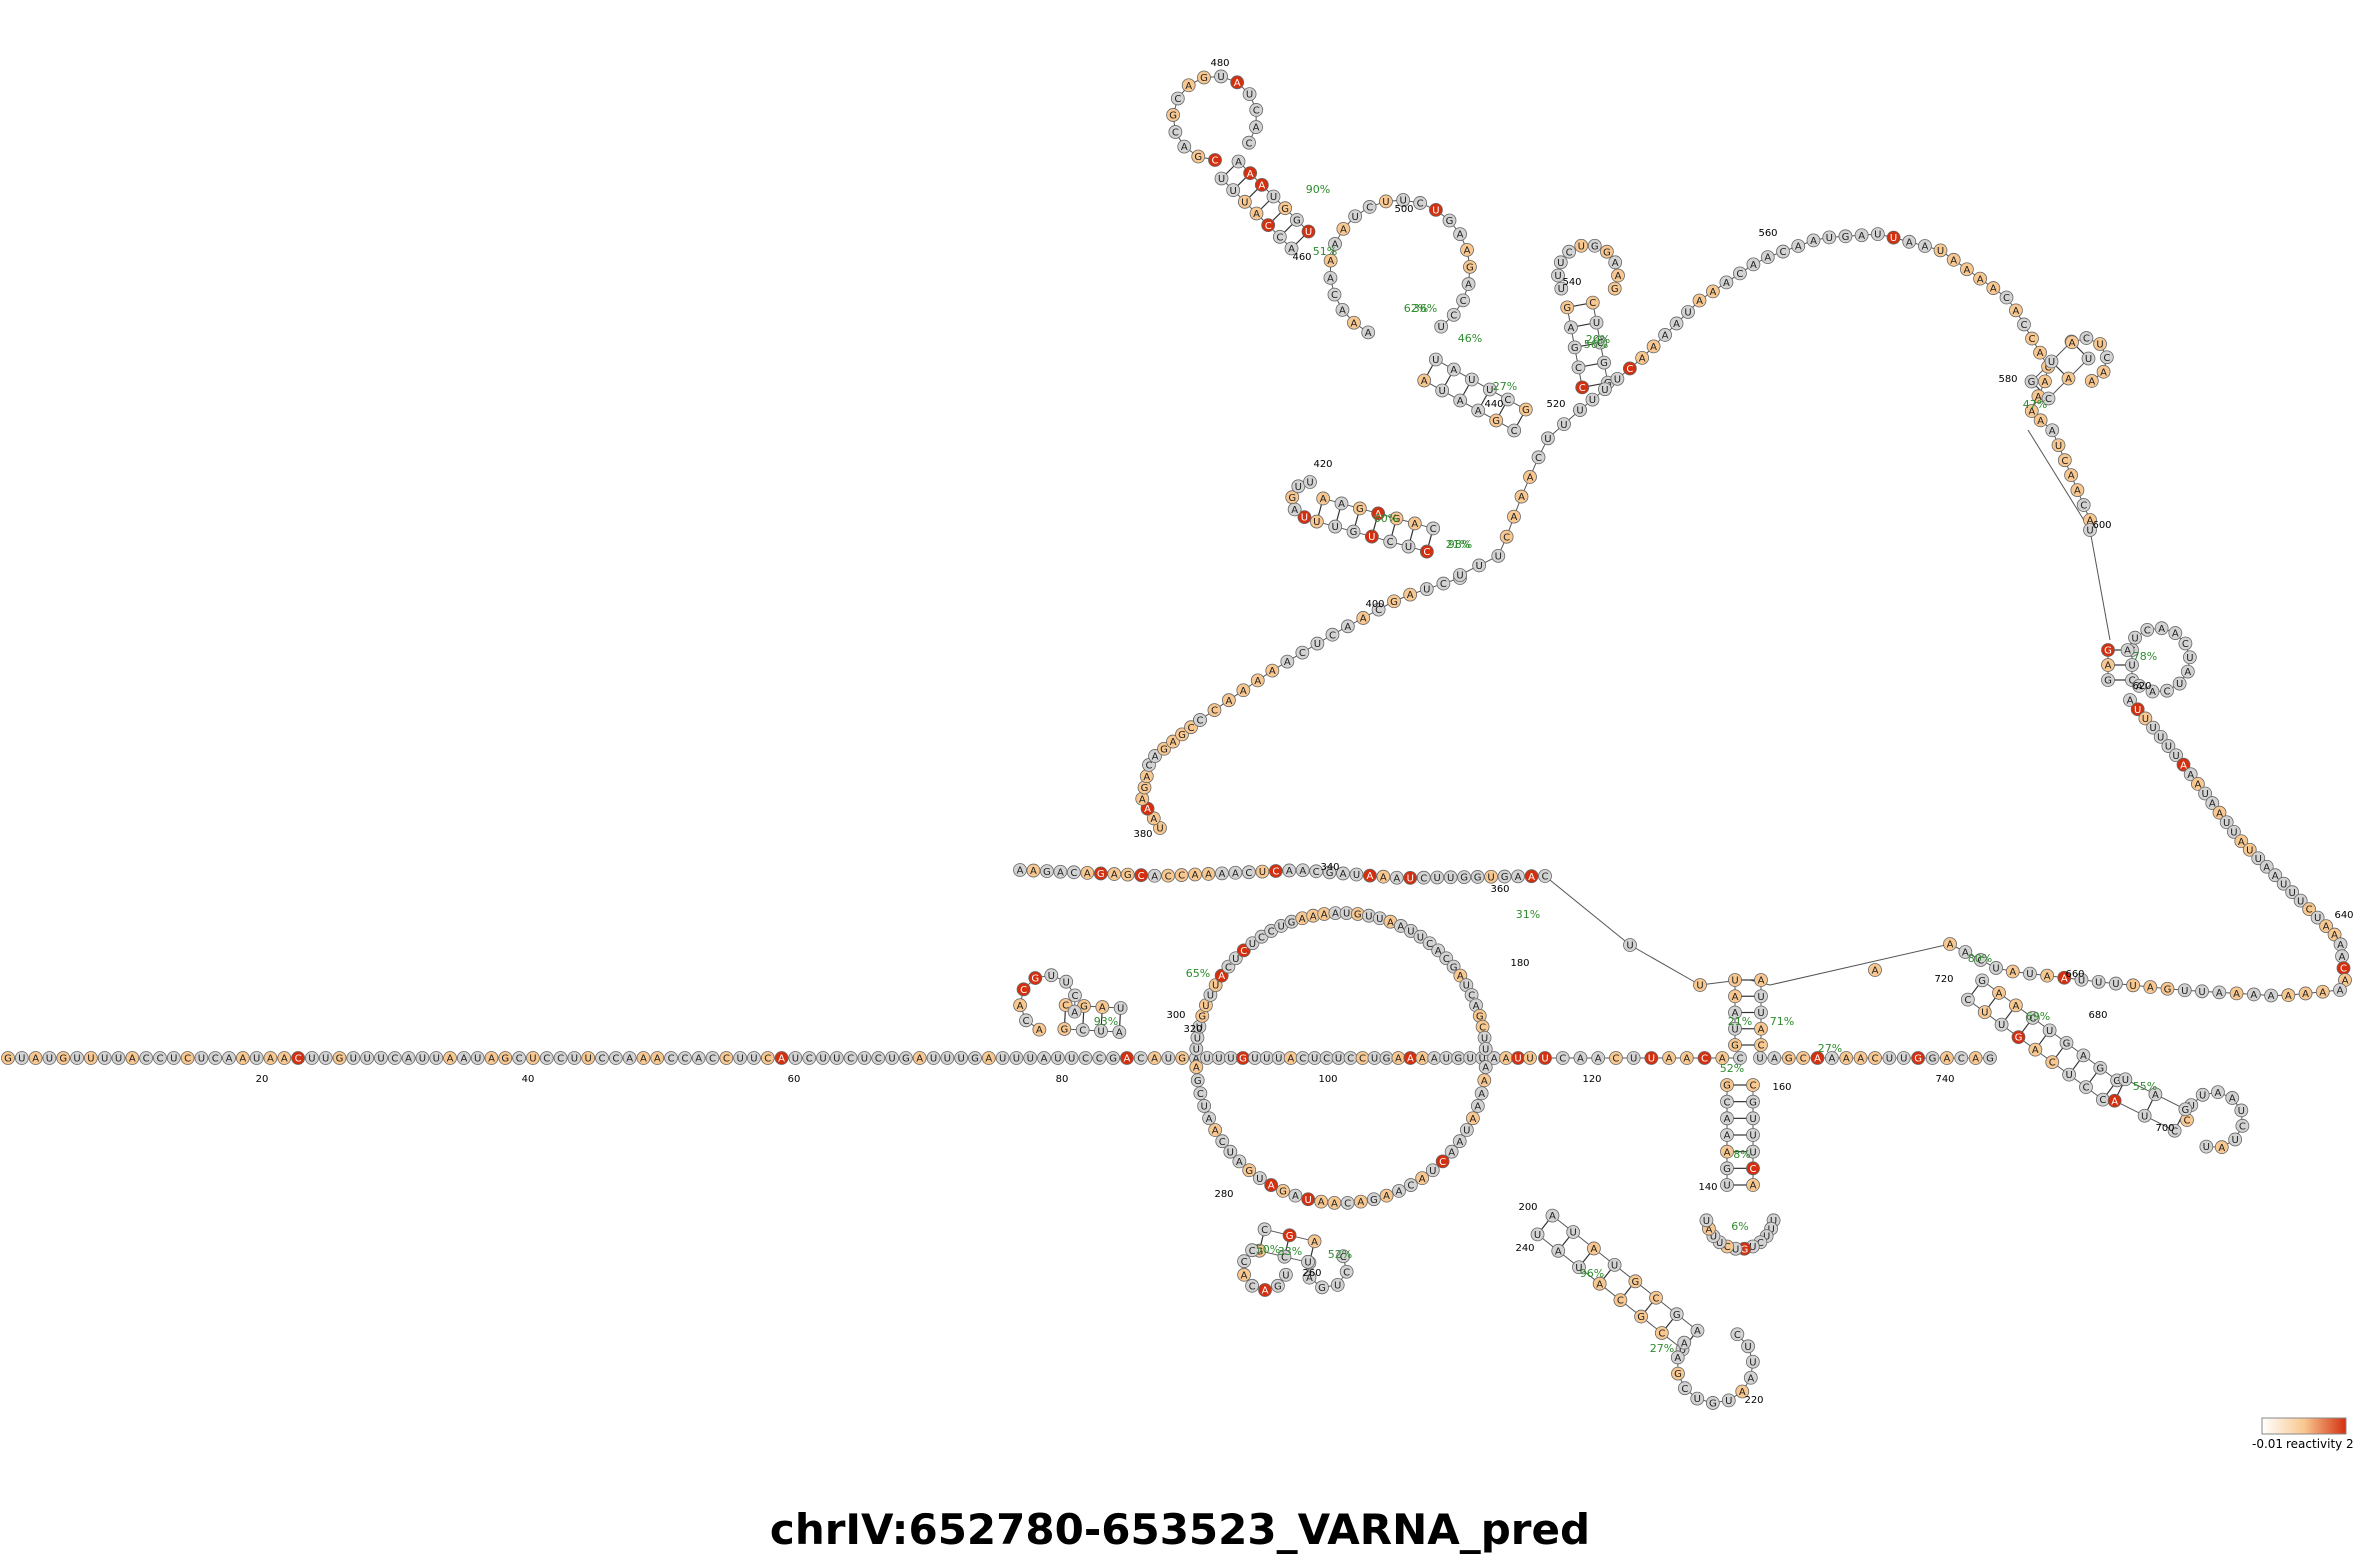 Image resolution: width=2360 pixels, height=1564 pixels. What do you see at coordinates (1528, 914) in the screenshot?
I see `percent-label: 31%` at bounding box center [1528, 914].